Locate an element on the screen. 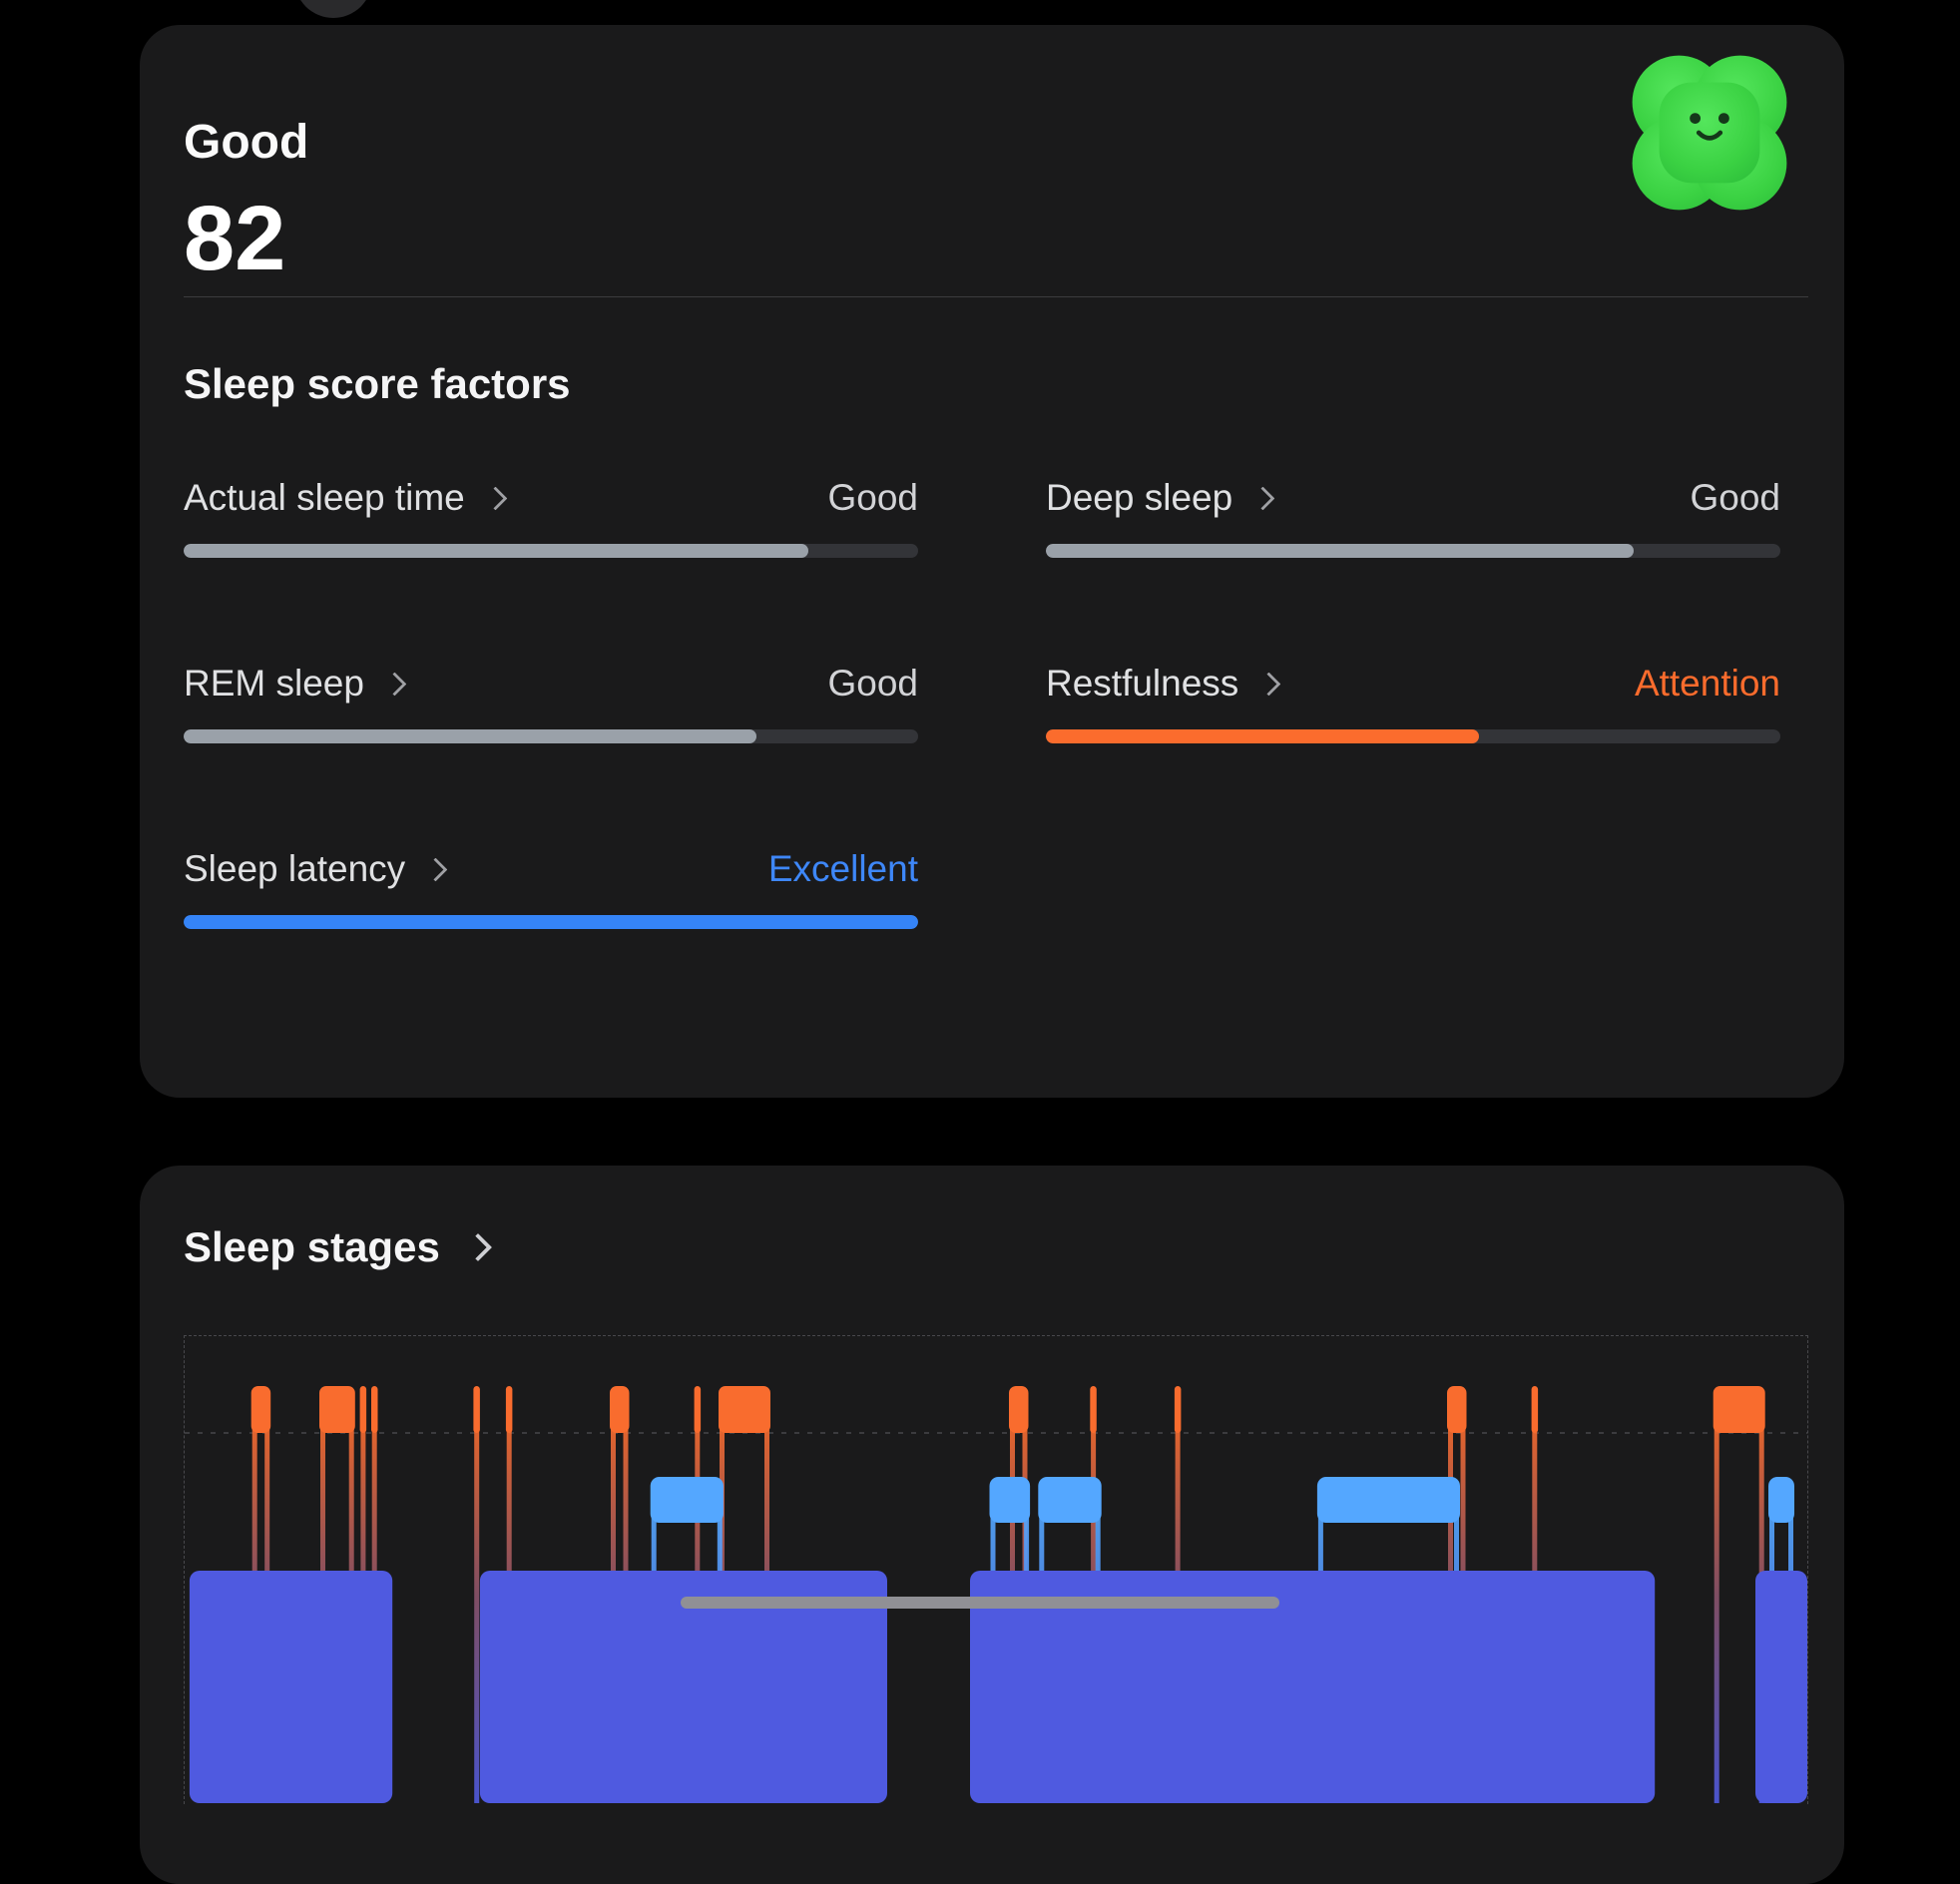  divider is located at coordinates (996, 296).